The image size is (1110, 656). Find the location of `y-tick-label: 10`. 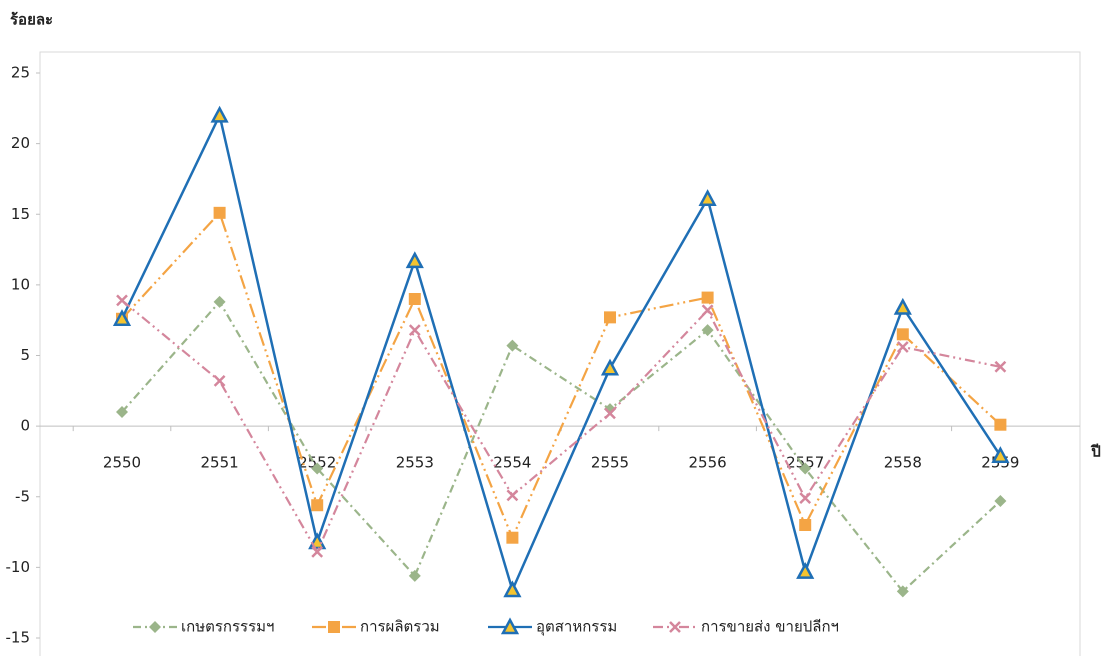

y-tick-label: 10 is located at coordinates (20, 284).